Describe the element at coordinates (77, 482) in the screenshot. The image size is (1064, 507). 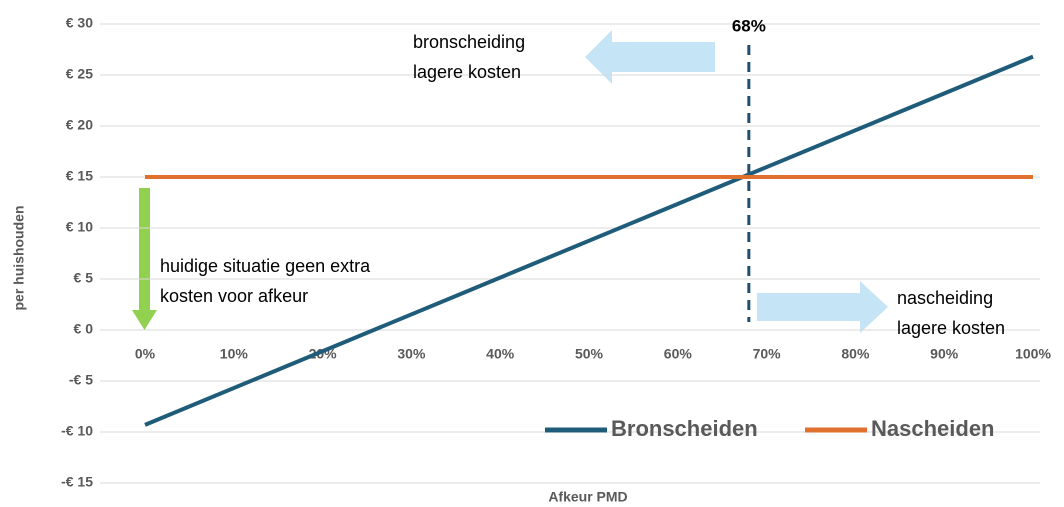
I see `y-tick-label: -€ 15` at that location.